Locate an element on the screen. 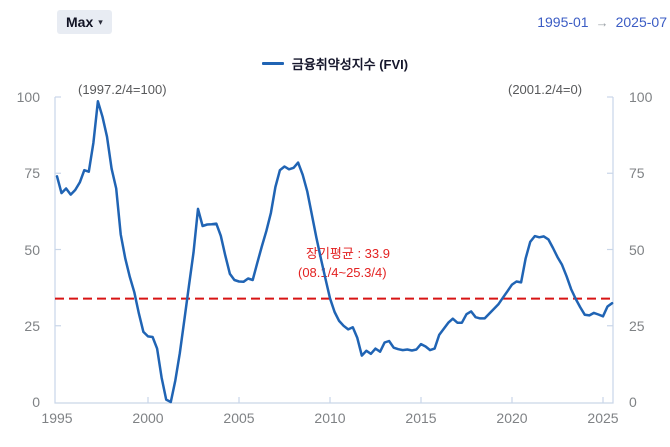 The width and height of the screenshot is (670, 447). date-start: 1995-01 is located at coordinates (563, 22).